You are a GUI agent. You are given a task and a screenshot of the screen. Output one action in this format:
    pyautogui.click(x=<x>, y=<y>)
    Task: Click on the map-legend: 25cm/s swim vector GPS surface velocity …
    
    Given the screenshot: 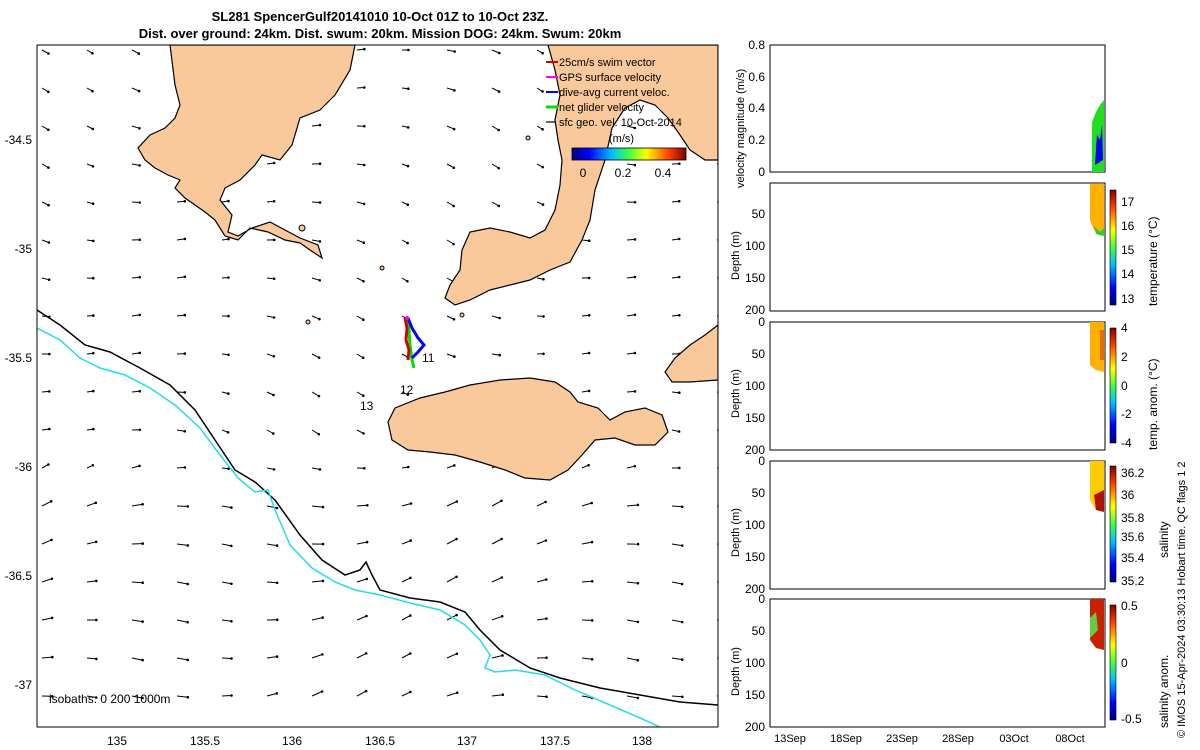 What is the action you would take?
    pyautogui.click(x=616, y=118)
    